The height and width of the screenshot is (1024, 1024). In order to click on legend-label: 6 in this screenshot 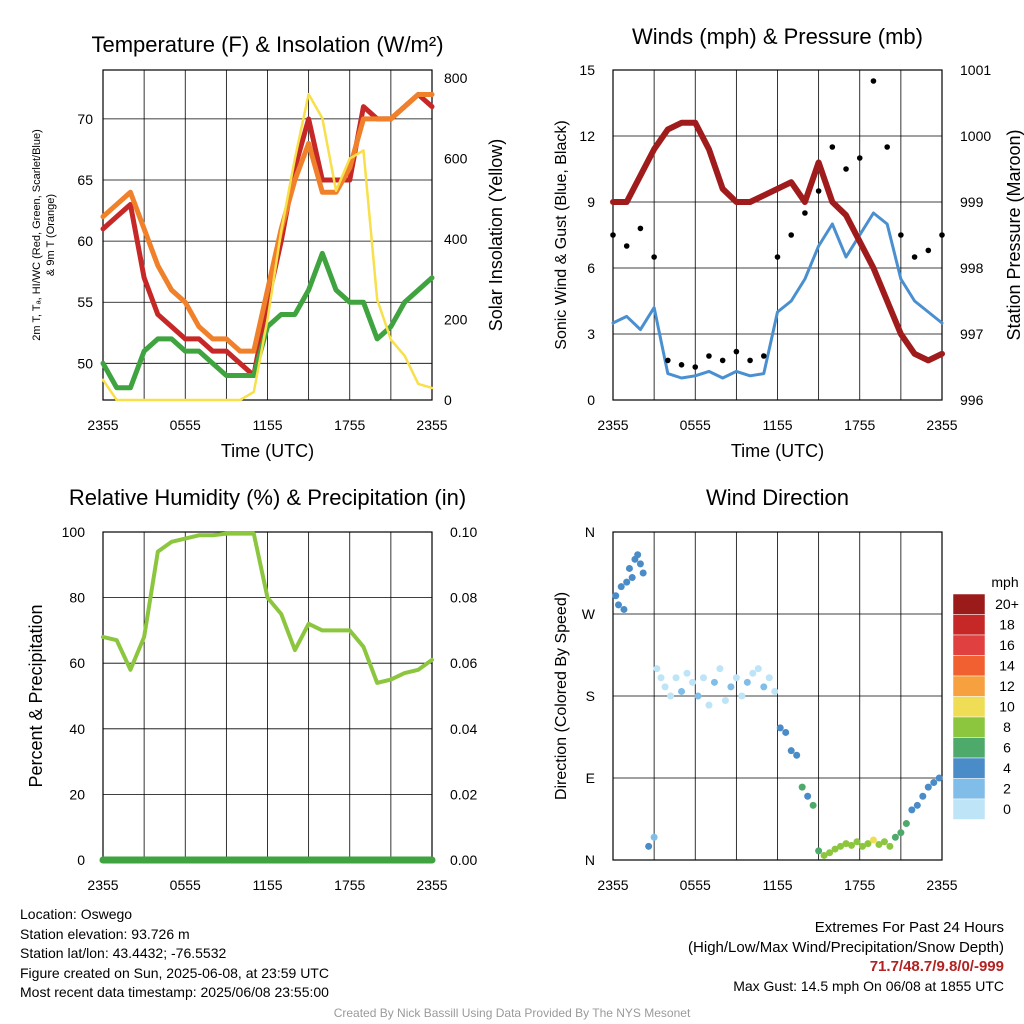, I will do `click(1007, 748)`.